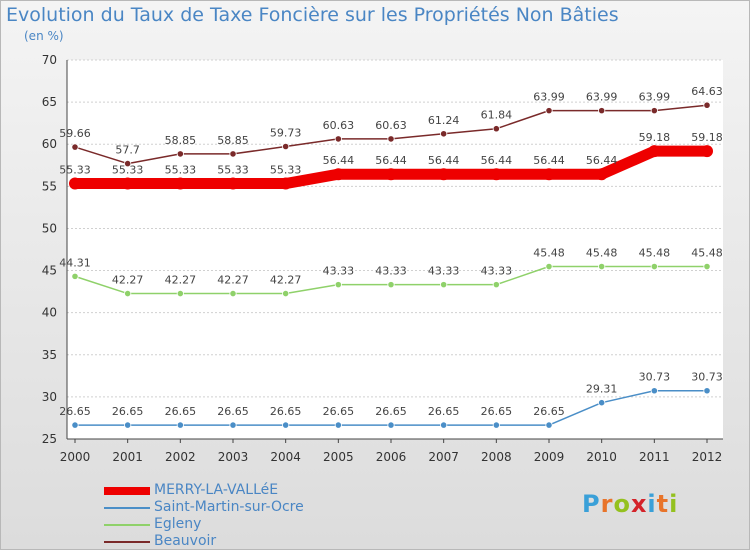  Describe the element at coordinates (49, 186) in the screenshot. I see `y-tick-label: 55` at that location.